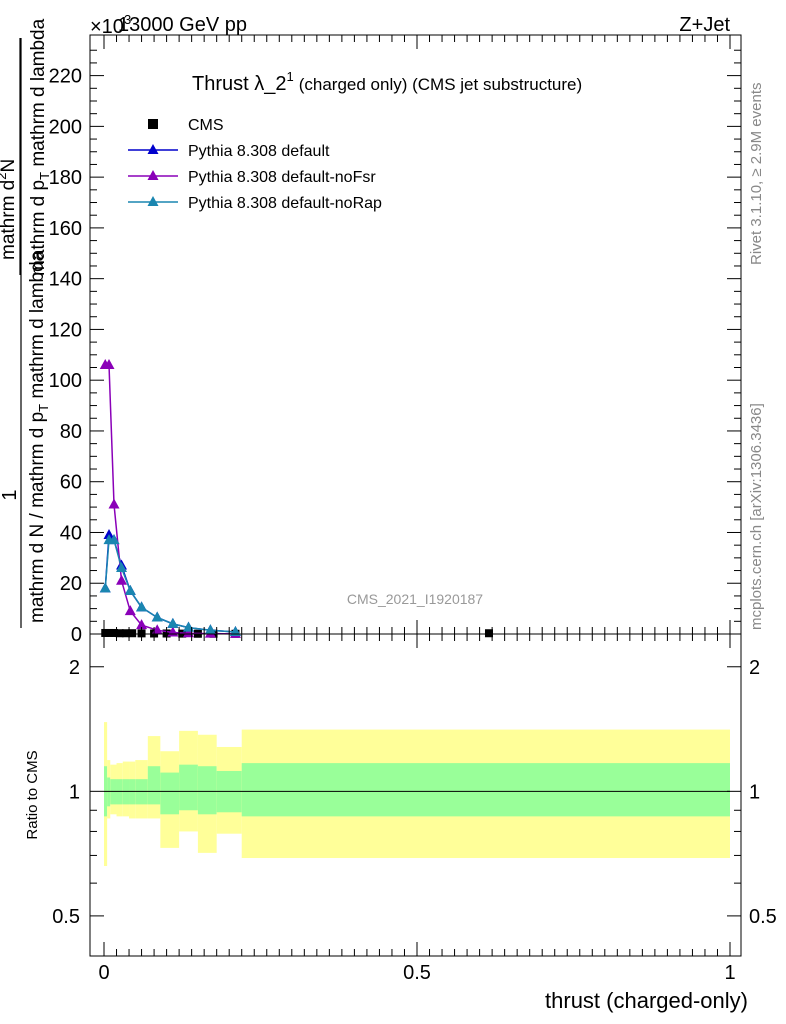 This screenshot has width=786, height=1024. I want to click on rivet-label: Rivet 3.1.10, ≥ 2.9M events, so click(756, 174).